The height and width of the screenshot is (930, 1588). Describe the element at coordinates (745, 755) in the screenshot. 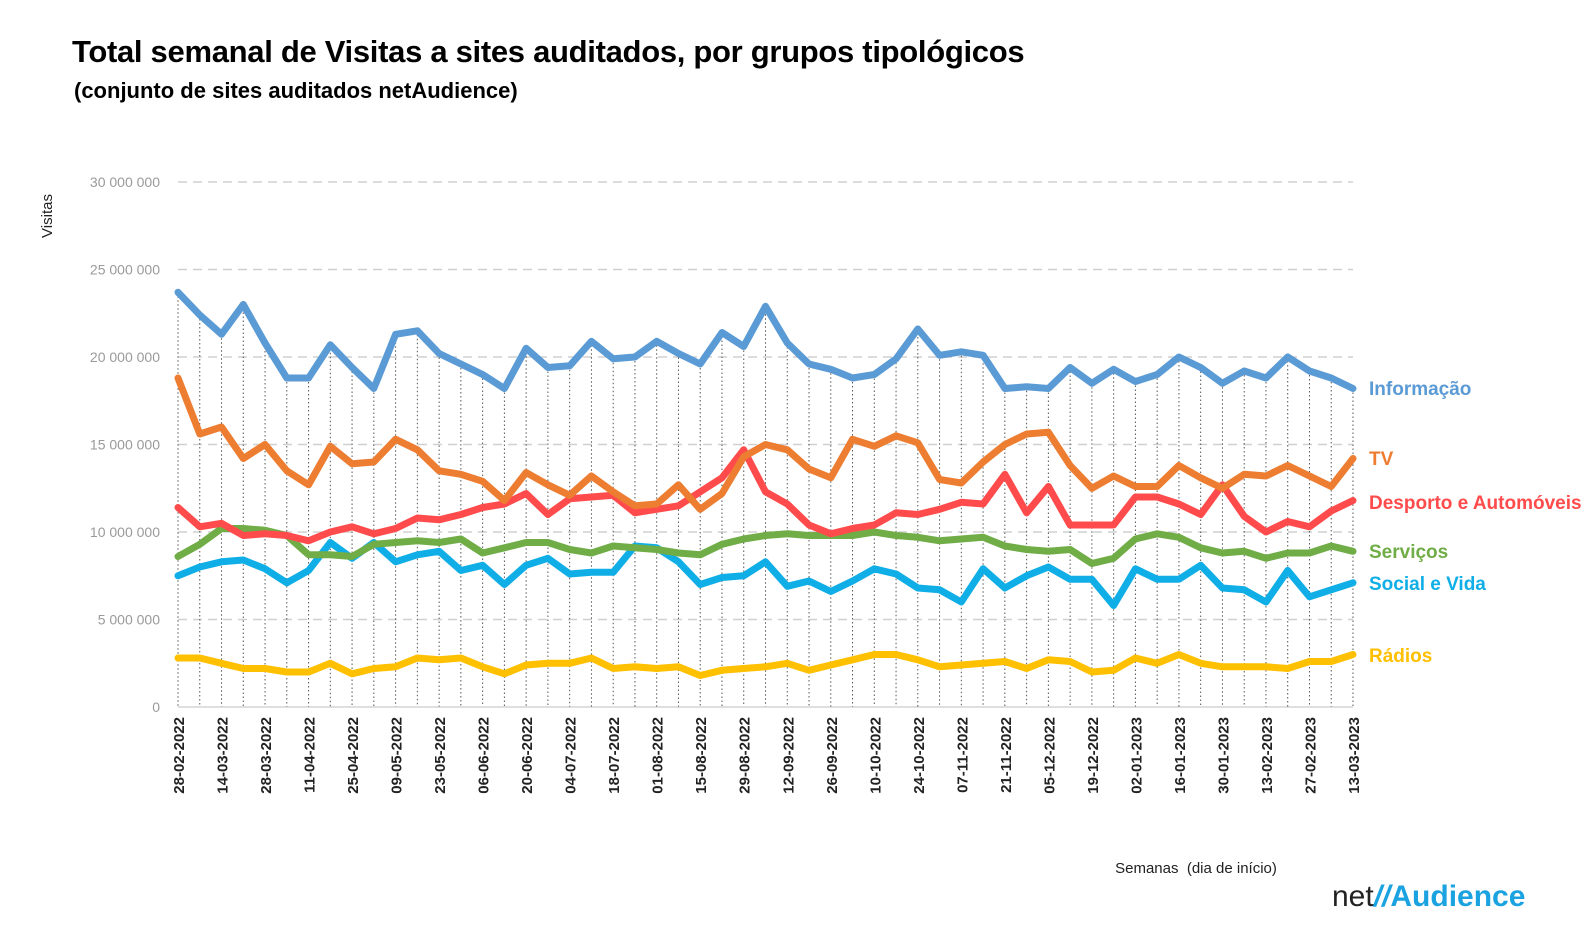

I see `x-tick-label: 29-08-2022` at that location.